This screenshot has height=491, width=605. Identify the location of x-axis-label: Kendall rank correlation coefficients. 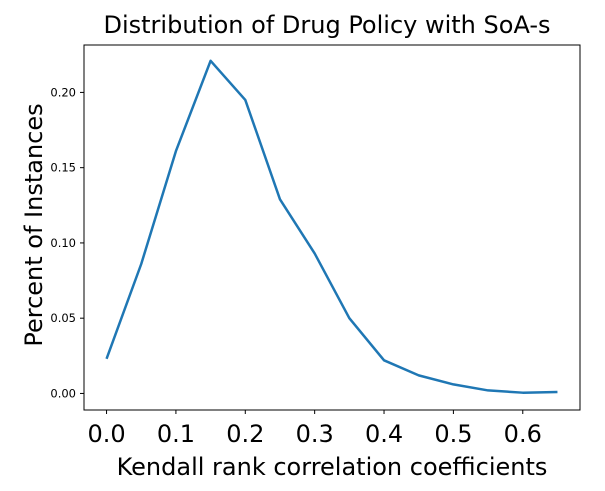
(332, 467).